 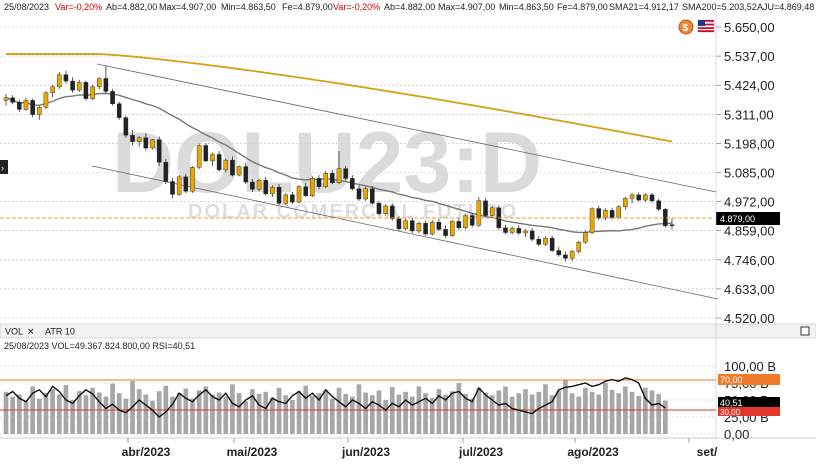 I want to click on tab-vol: VOL, so click(x=14, y=332).